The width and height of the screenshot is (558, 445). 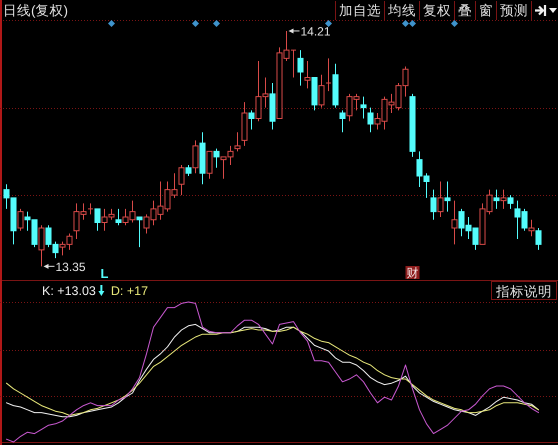 What do you see at coordinates (129, 291) in the screenshot?
I see `legend: D: +17` at bounding box center [129, 291].